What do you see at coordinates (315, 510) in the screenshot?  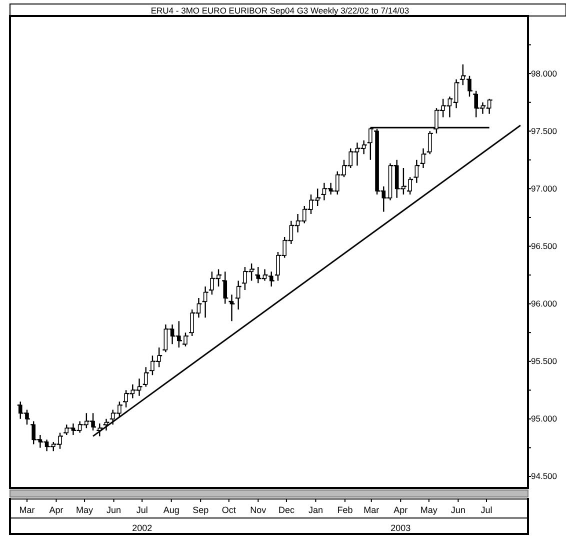 I see `x-tick-label: Jan` at bounding box center [315, 510].